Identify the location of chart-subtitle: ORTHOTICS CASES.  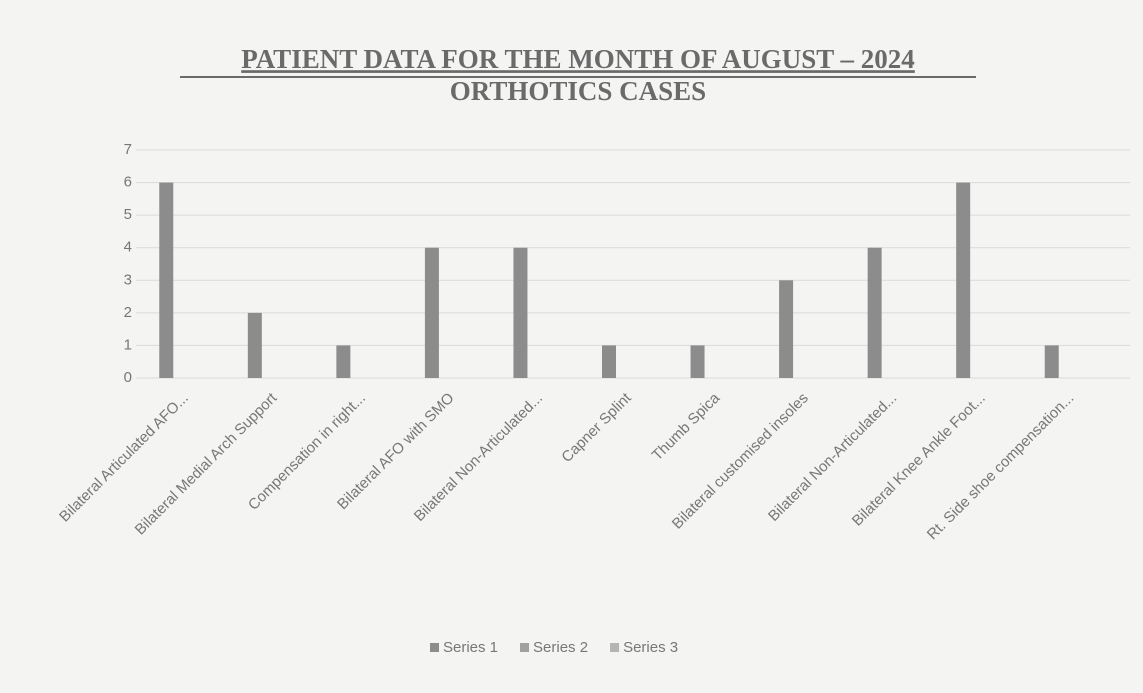
(578, 91).